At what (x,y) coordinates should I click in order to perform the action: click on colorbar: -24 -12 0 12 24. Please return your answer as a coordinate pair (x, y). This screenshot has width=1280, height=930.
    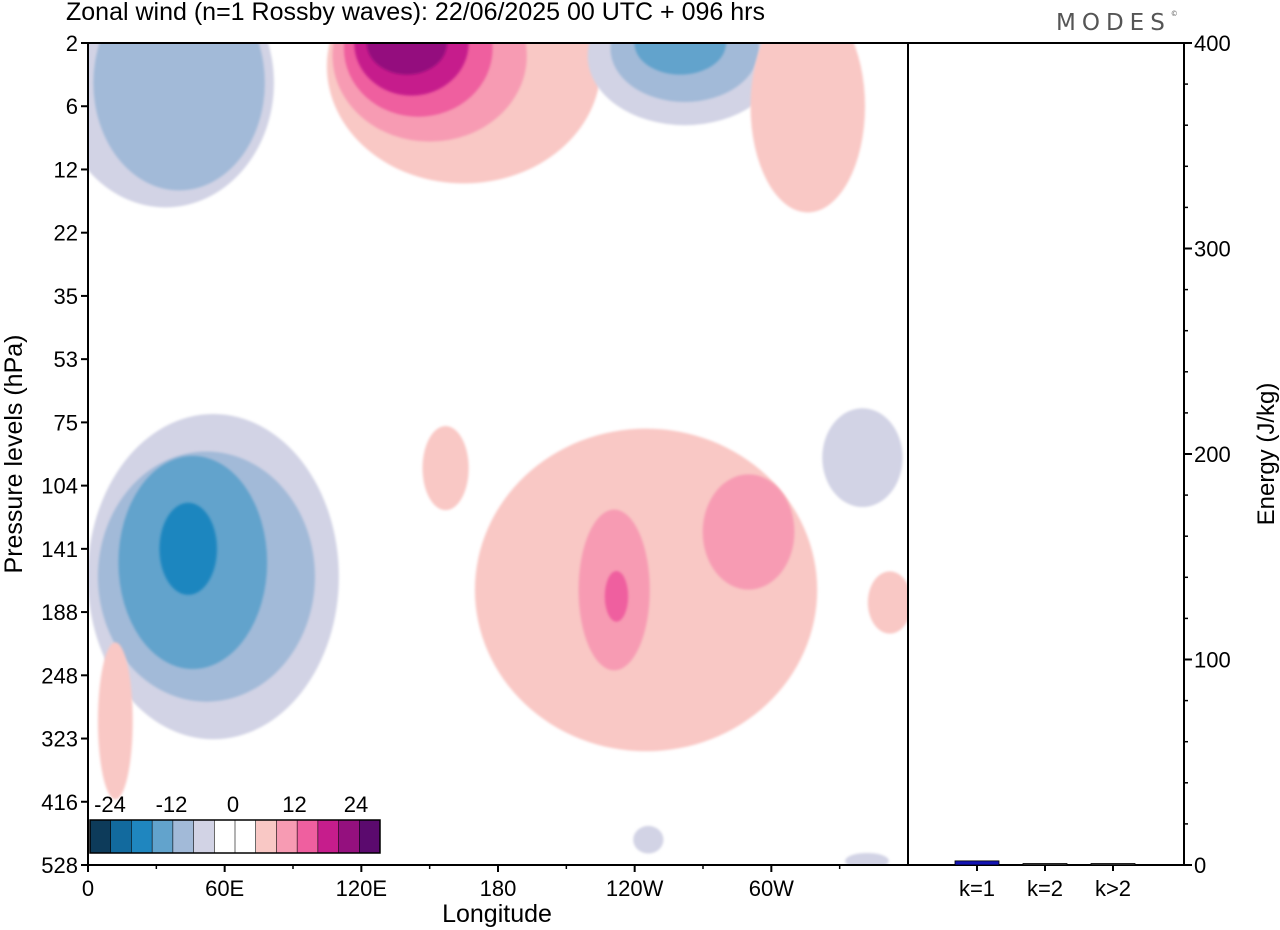
    Looking at the image, I should click on (235, 823).